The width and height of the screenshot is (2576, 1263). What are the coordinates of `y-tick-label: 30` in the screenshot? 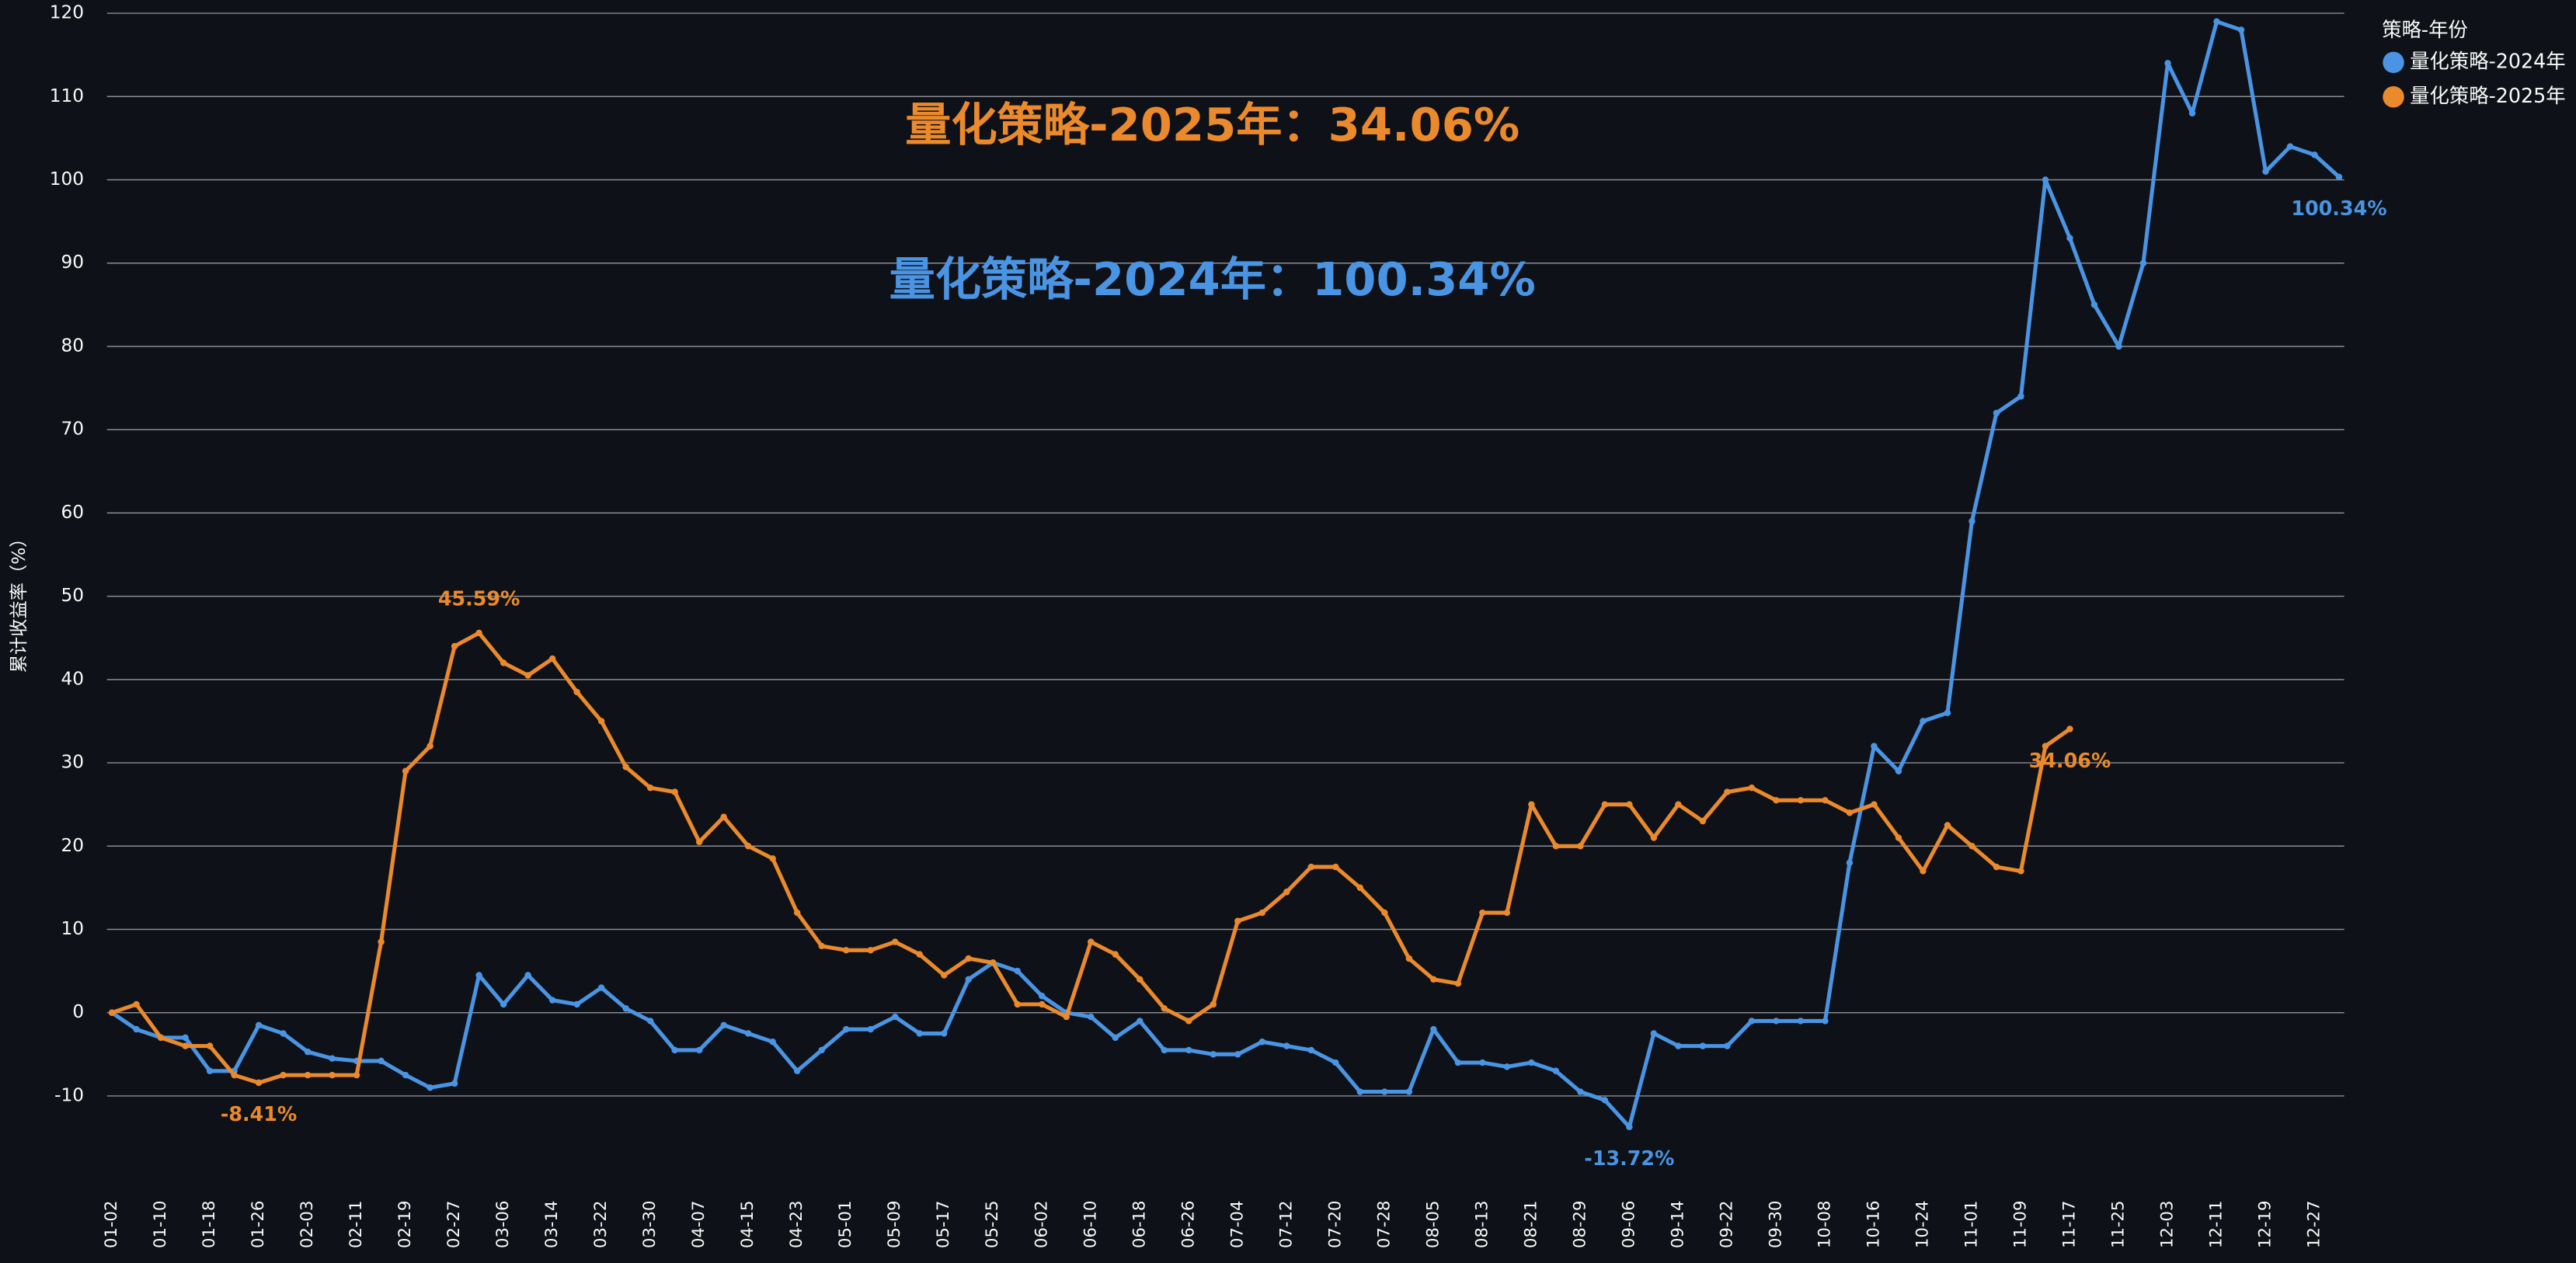 It's located at (73, 763).